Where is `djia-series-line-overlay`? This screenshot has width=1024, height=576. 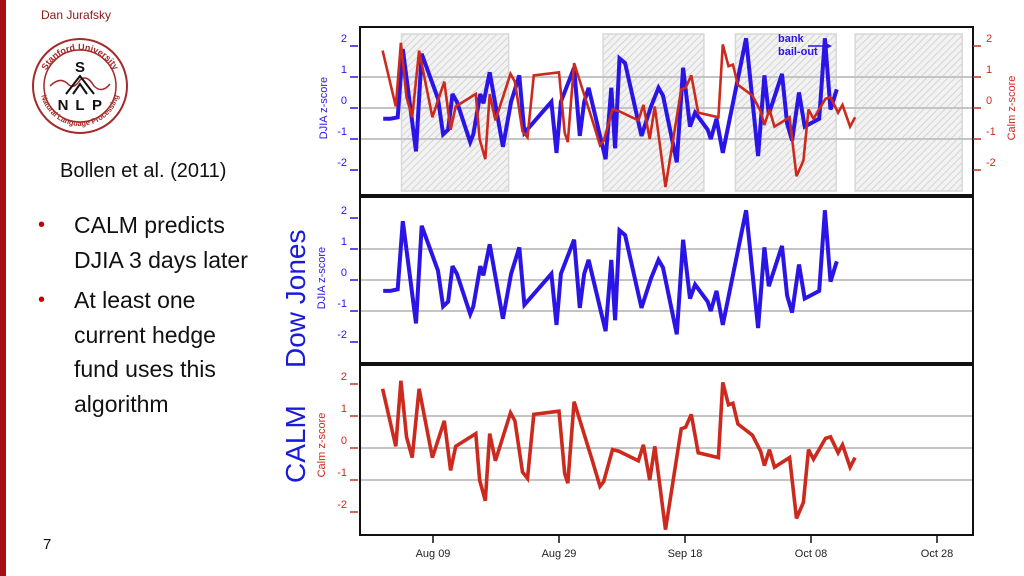
djia-series-line-overlay is located at coordinates (611, 100).